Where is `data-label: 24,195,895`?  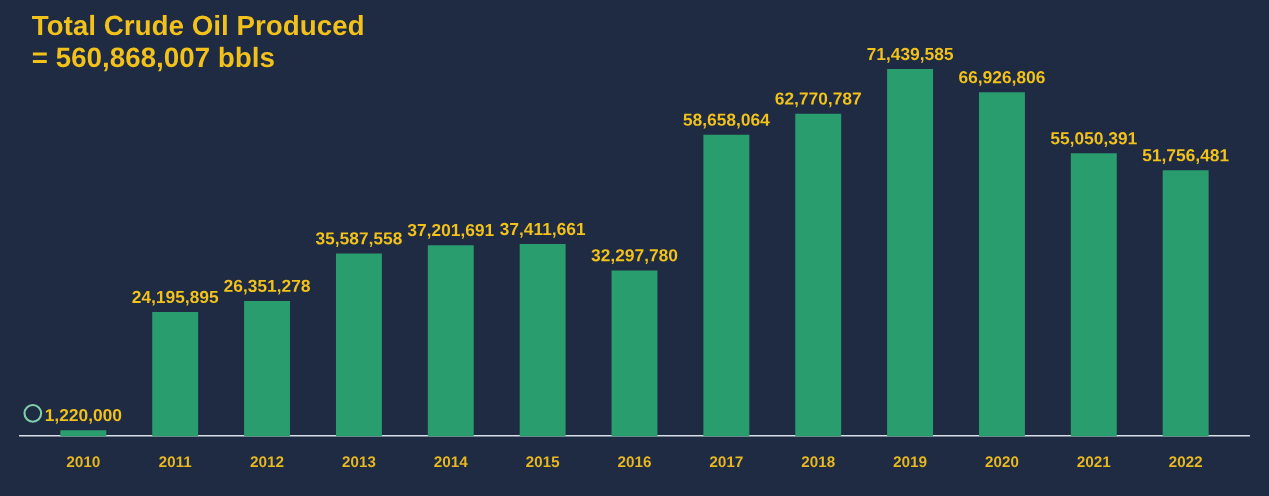 data-label: 24,195,895 is located at coordinates (175, 298).